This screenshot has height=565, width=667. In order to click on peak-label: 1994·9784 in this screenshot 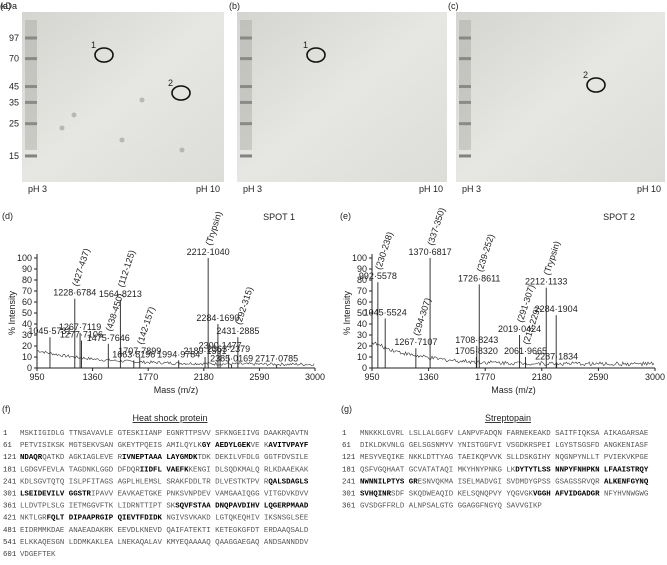, I will do `click(178, 354)`.